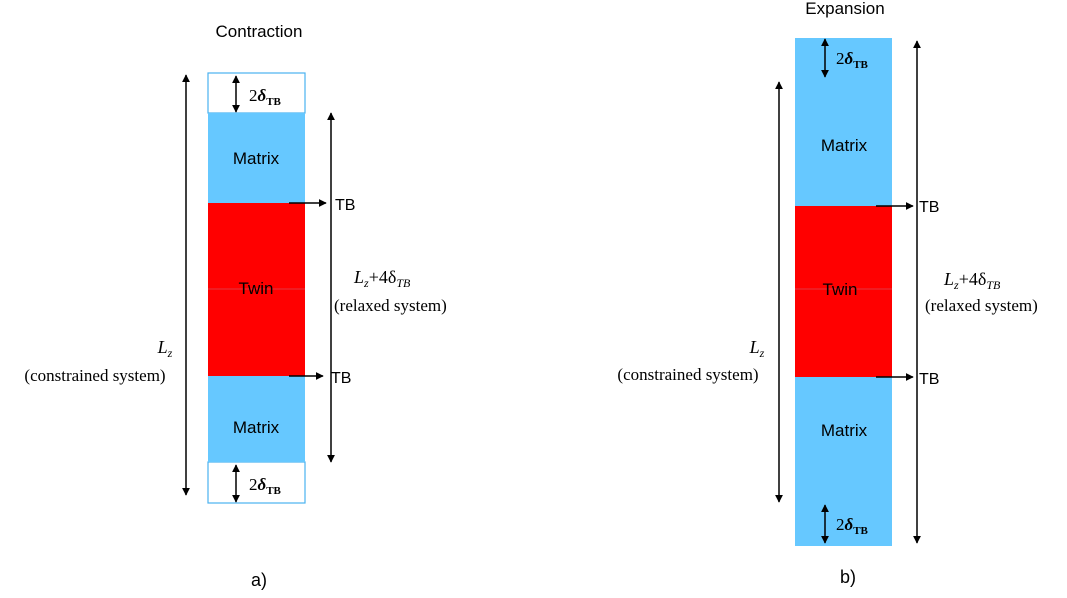 The width and height of the screenshot is (1067, 598). I want to click on panel-b-caption: b), so click(848, 577).